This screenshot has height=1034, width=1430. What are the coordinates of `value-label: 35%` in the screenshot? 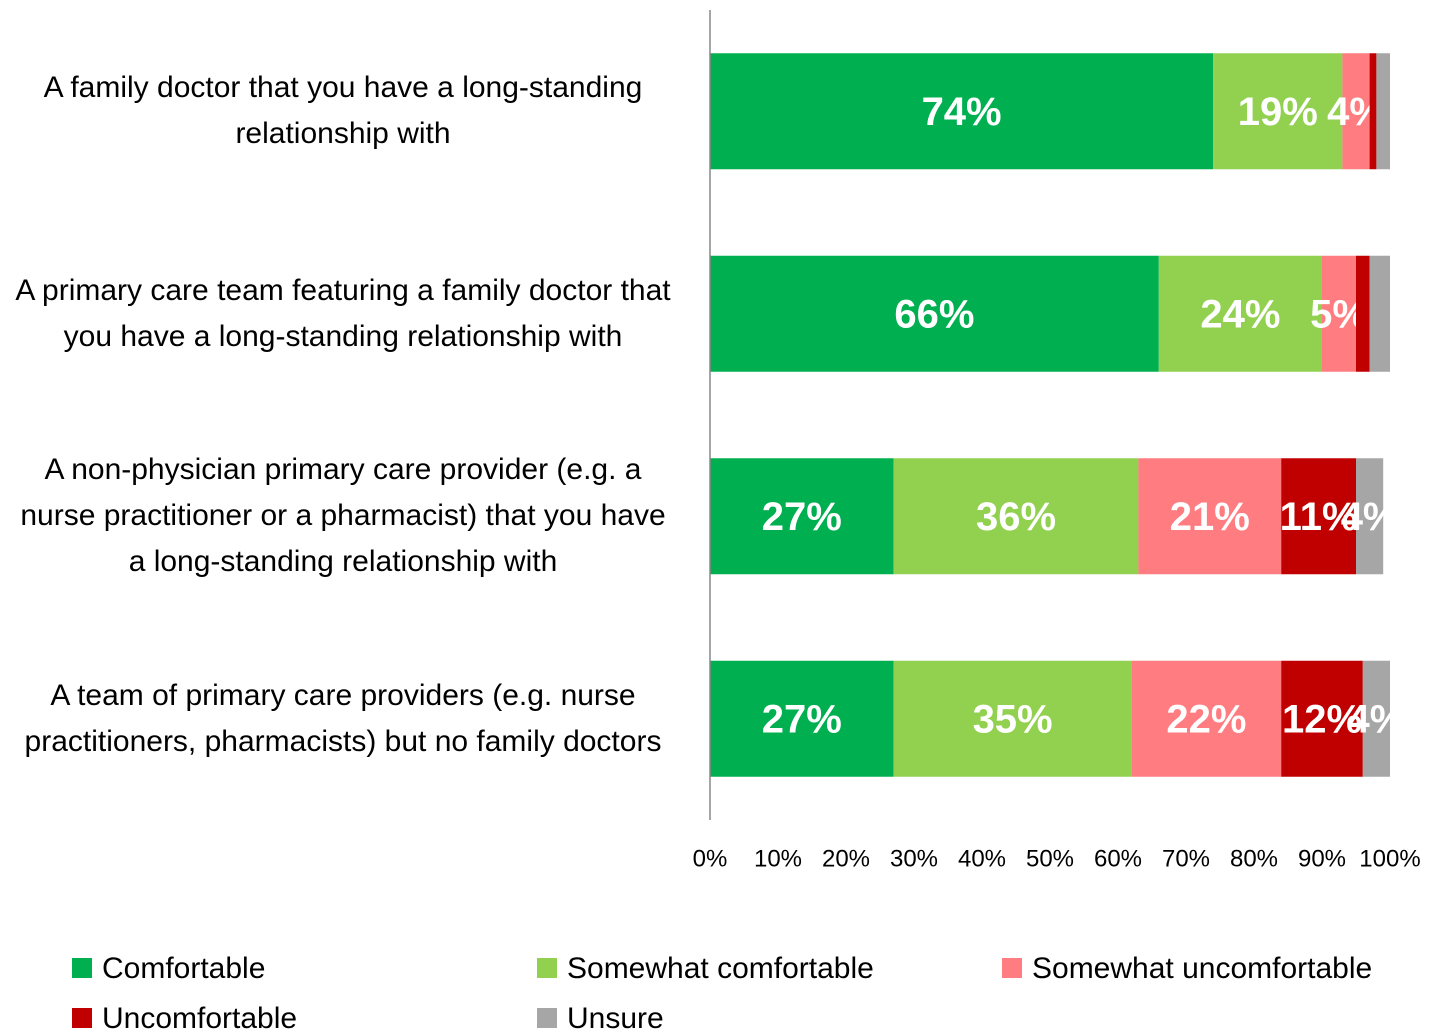 It's located at (1013, 719).